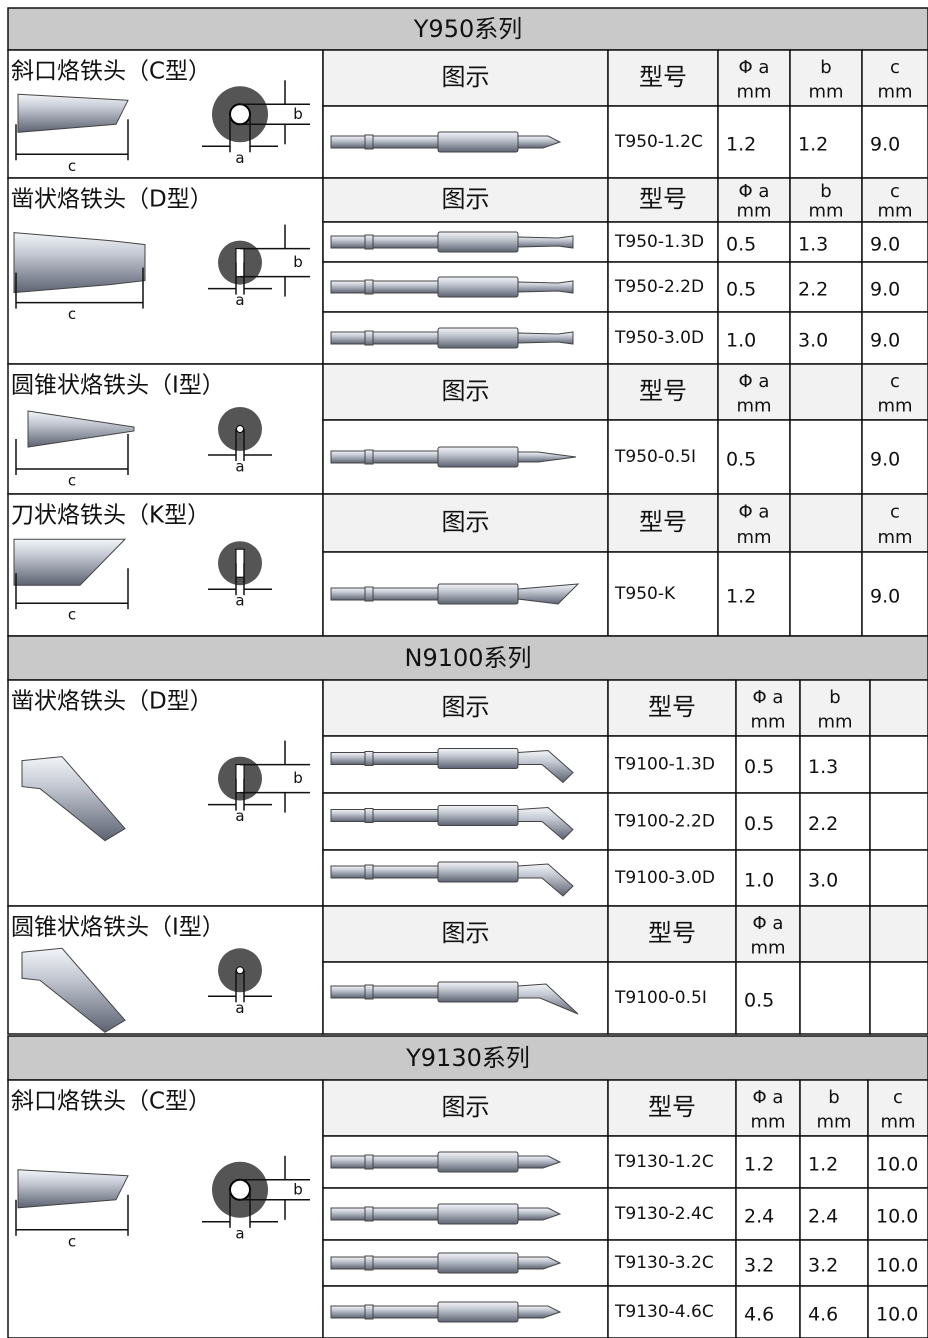  What do you see at coordinates (547, 457) in the screenshot?
I see `tip-shape` at bounding box center [547, 457].